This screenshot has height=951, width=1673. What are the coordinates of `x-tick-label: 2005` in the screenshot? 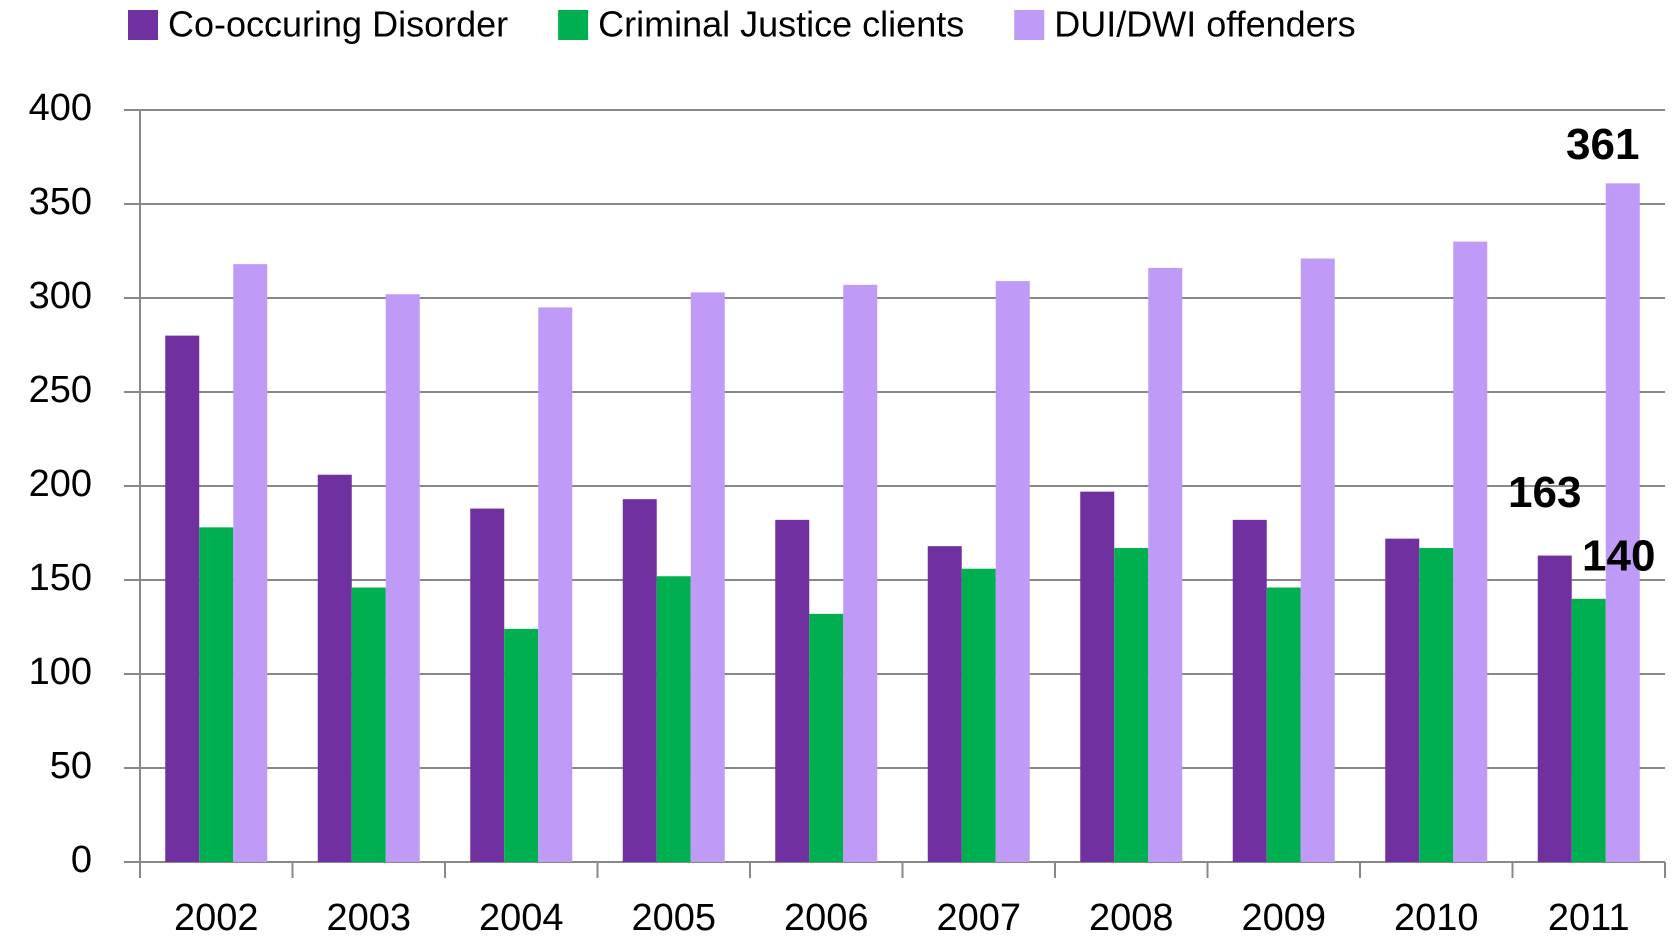 It's located at (673, 918).